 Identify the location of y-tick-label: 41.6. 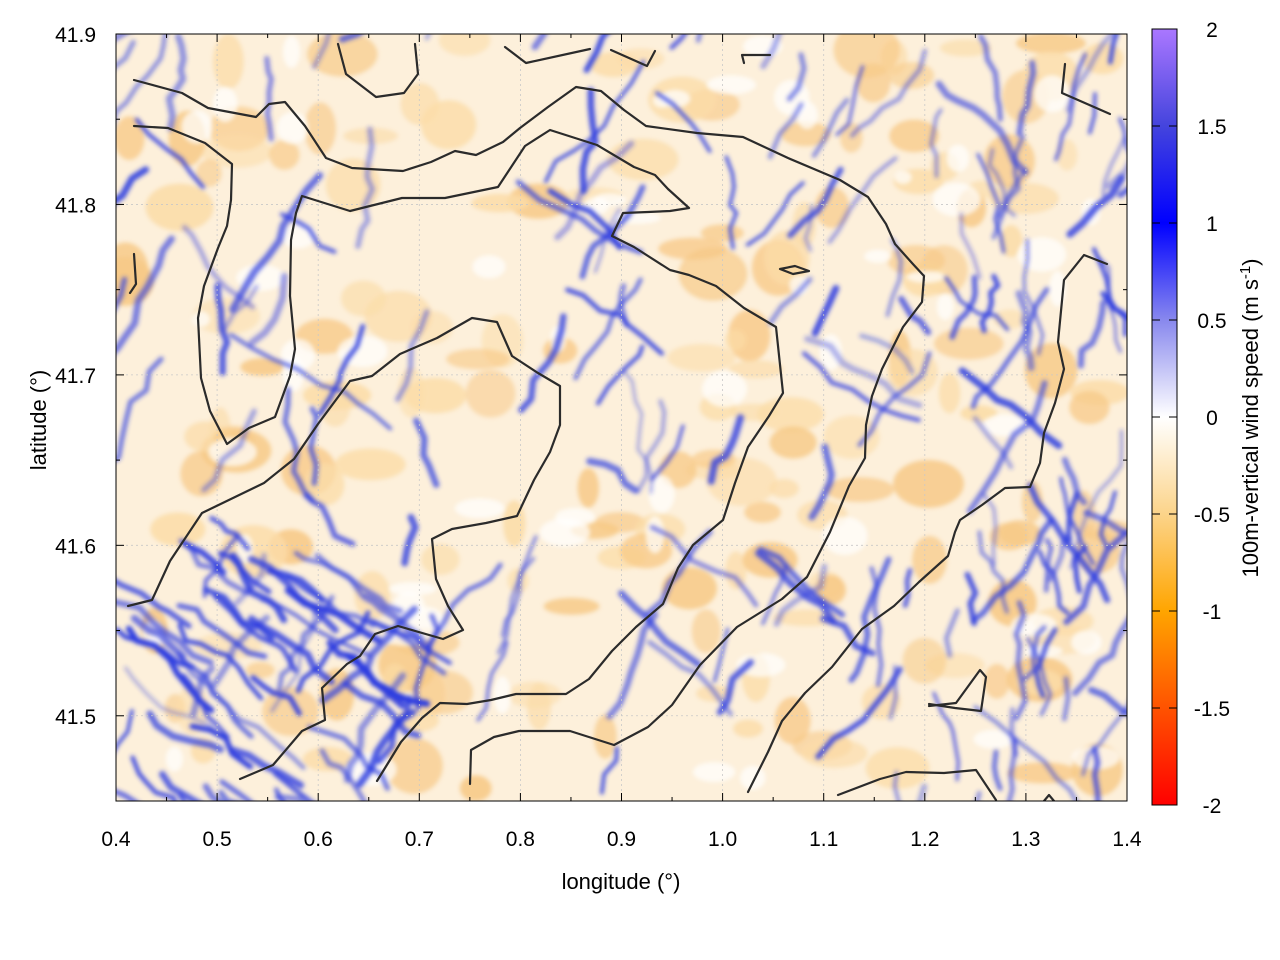
(75, 546).